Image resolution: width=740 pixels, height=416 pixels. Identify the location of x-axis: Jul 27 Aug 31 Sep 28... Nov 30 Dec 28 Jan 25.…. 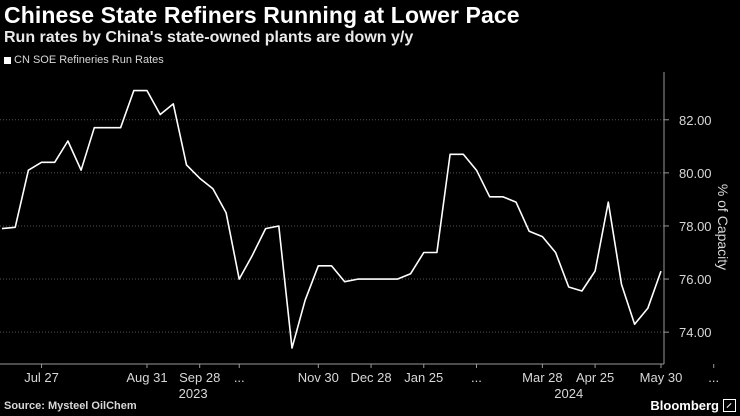
(359, 382).